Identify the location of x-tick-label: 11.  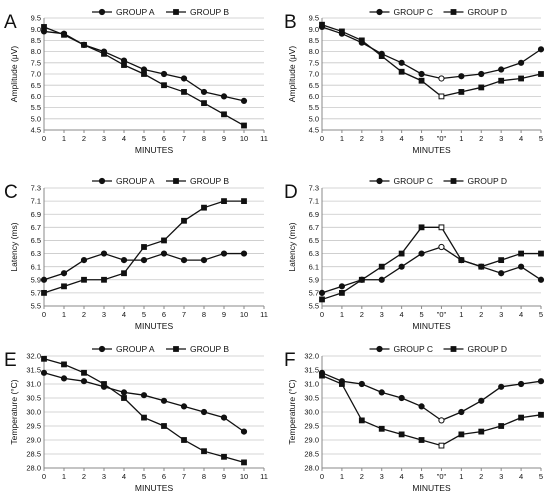
(264, 314).